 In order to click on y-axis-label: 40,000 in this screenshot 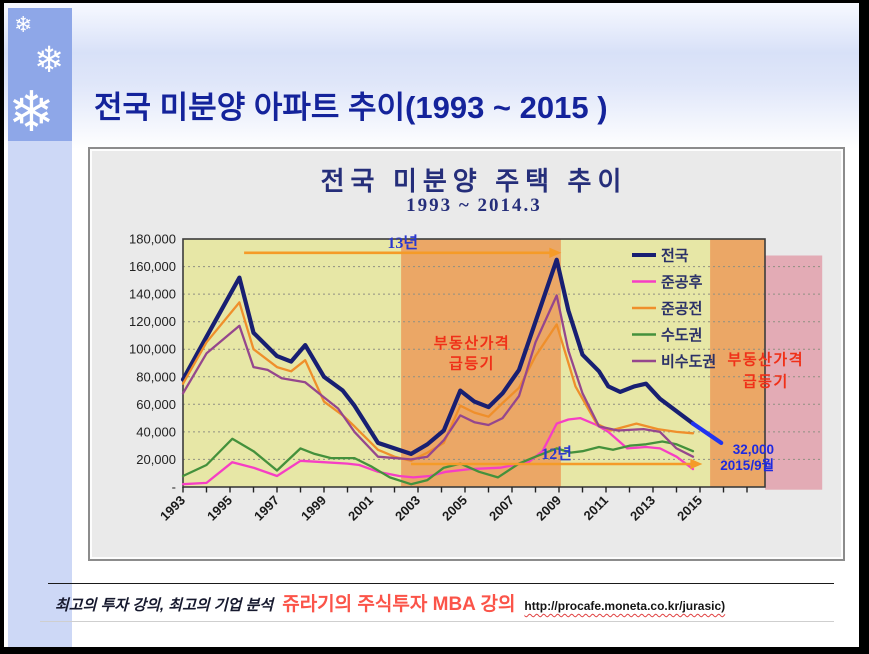, I will do `click(156, 431)`.